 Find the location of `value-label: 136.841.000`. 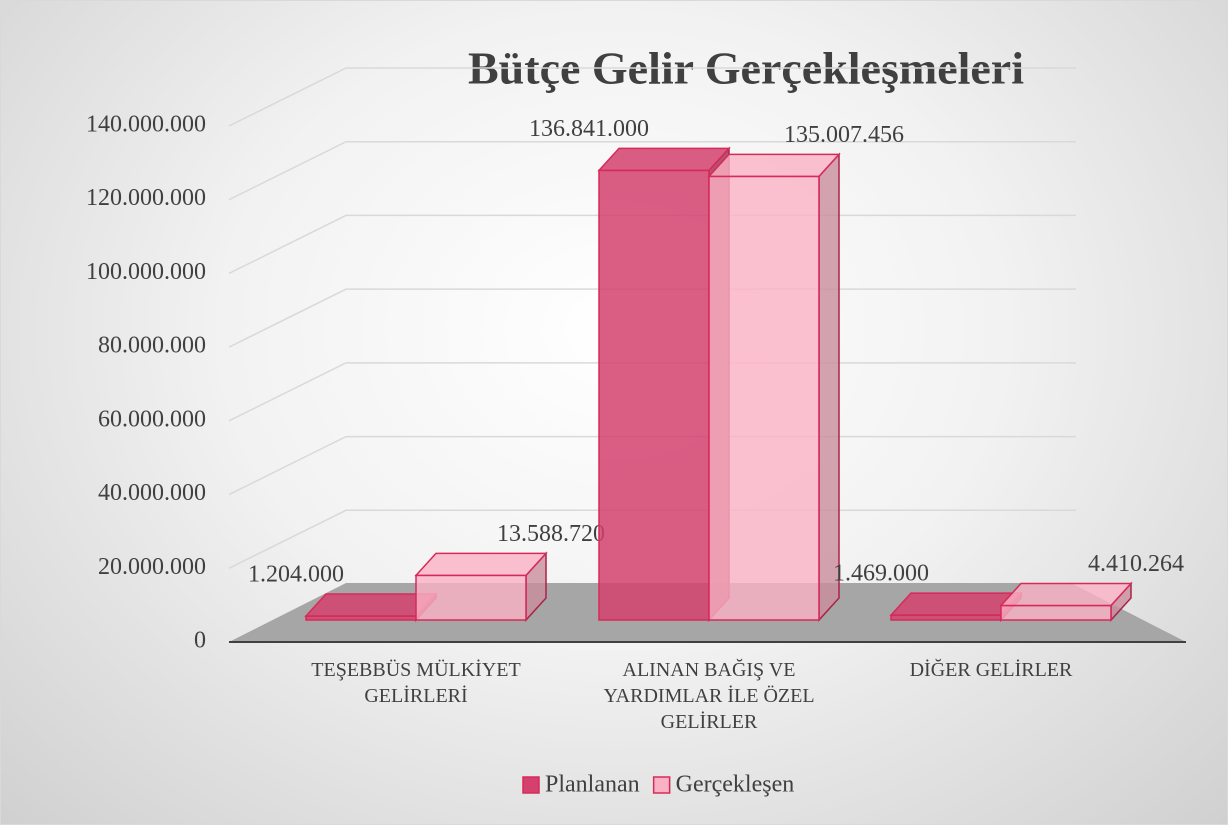

value-label: 136.841.000 is located at coordinates (589, 129).